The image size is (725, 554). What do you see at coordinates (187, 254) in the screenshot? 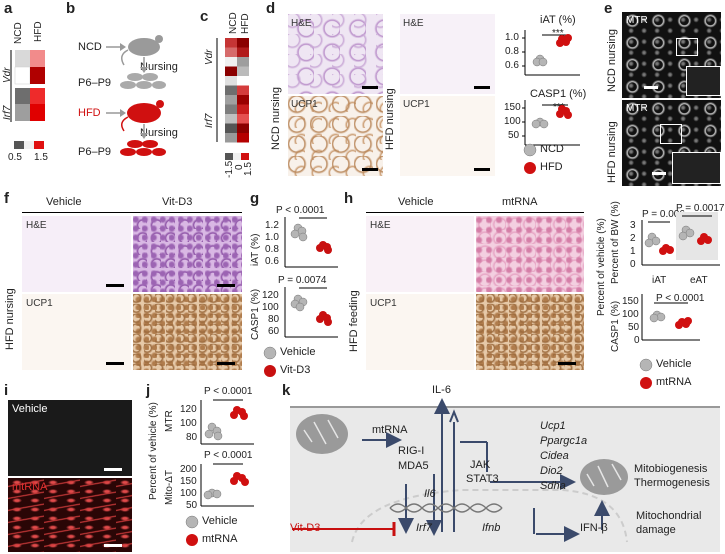
I see `f-he-vitd3-image` at bounding box center [187, 254].